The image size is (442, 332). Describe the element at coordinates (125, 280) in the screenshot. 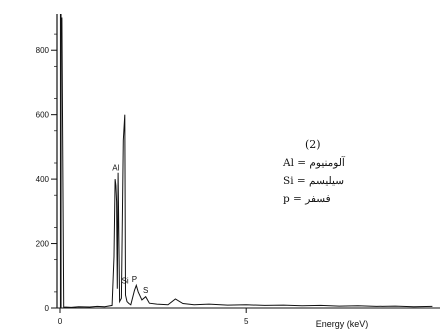

I see `peak-label: Si` at that location.